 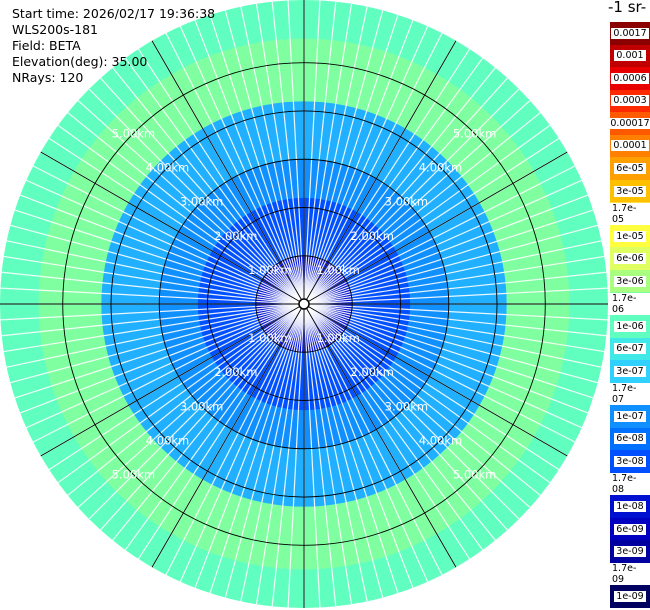 I want to click on colorbar-cell: 6e-05, so click(x=630, y=168).